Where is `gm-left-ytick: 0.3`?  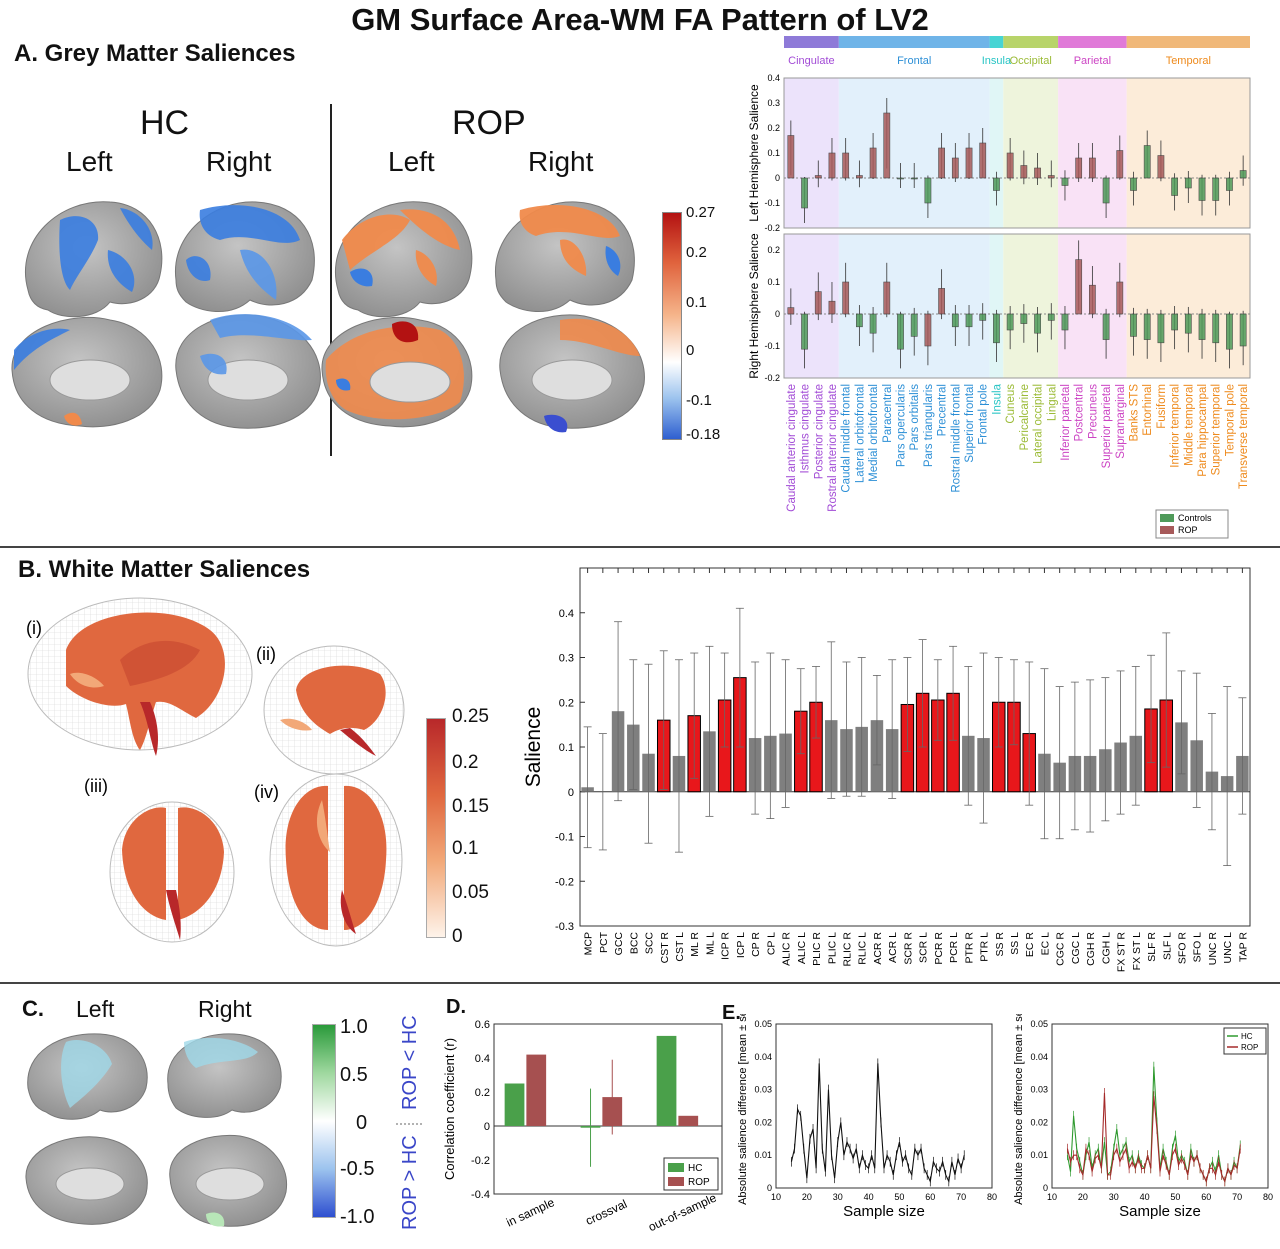
gm-left-ytick: 0.3 is located at coordinates (773, 103).